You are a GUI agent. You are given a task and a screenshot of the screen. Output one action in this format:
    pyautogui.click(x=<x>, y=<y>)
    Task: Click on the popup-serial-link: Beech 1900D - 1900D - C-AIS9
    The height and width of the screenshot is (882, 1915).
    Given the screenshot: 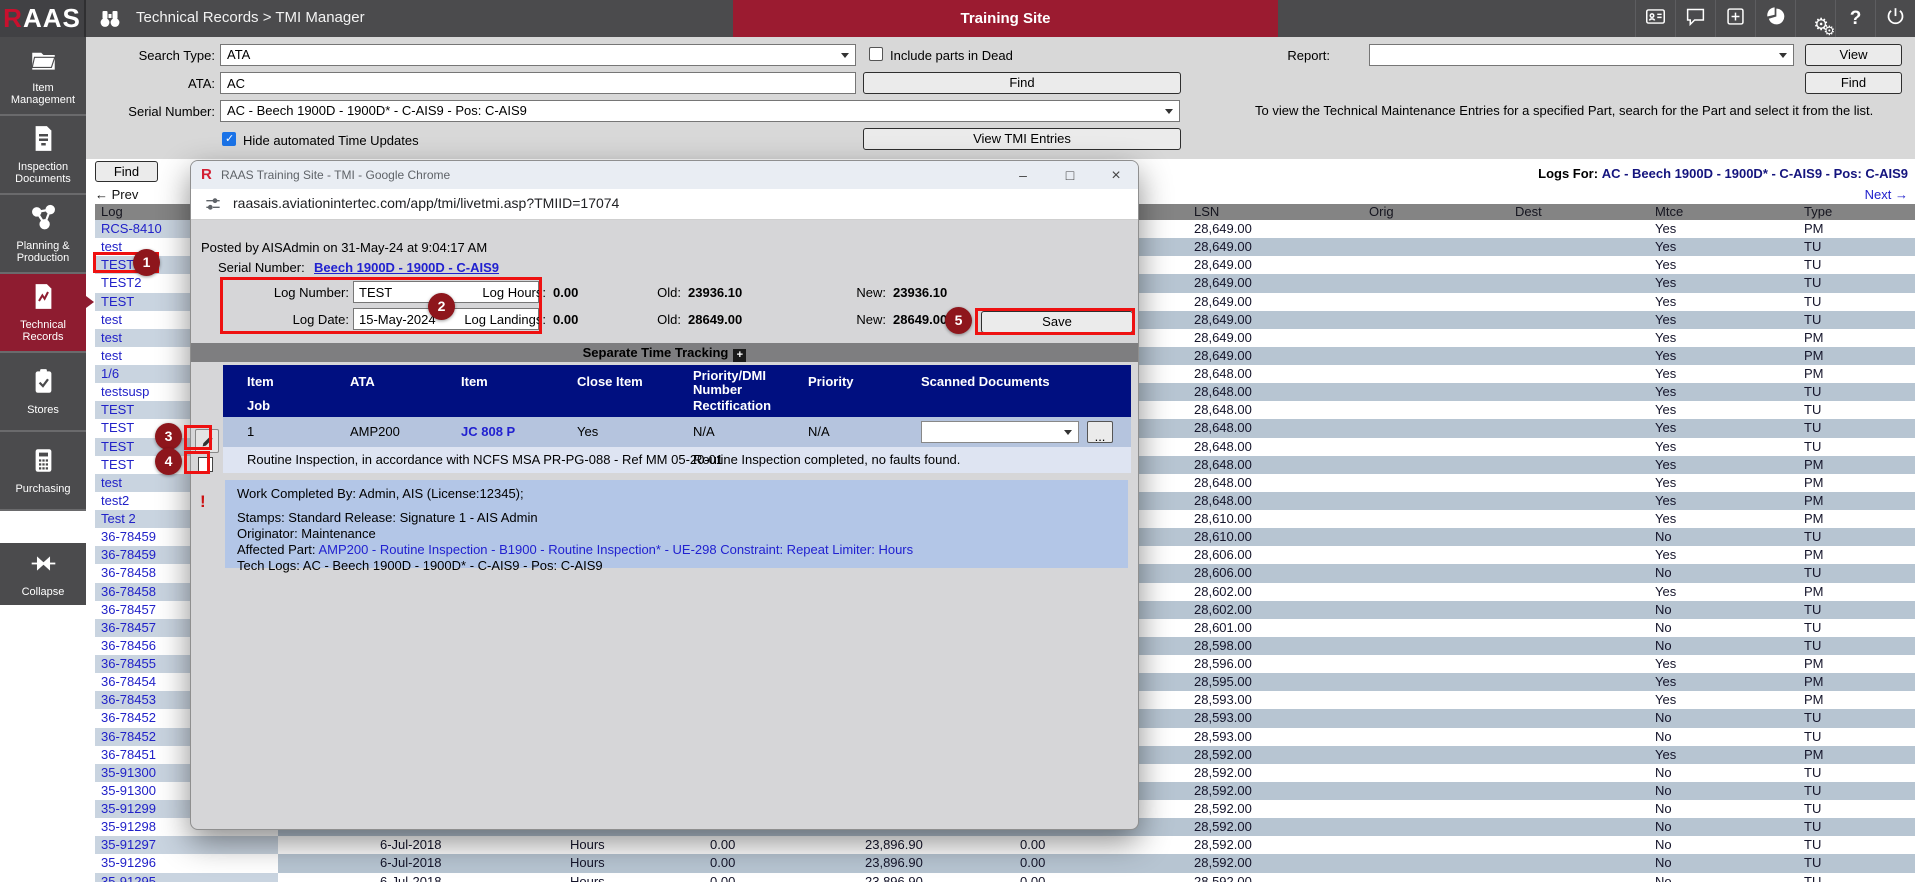 What is the action you would take?
    pyautogui.click(x=406, y=267)
    